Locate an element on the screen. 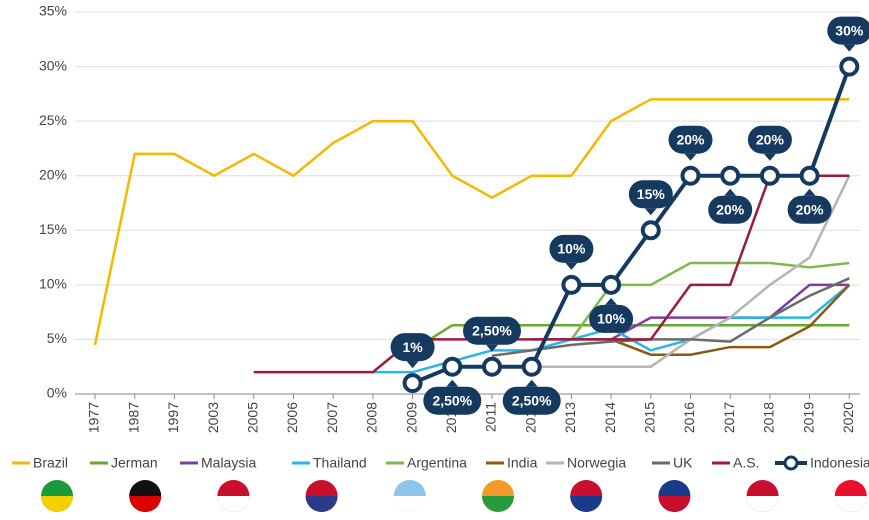 The image size is (869, 520). y-tick-label: 20% is located at coordinates (53, 174).